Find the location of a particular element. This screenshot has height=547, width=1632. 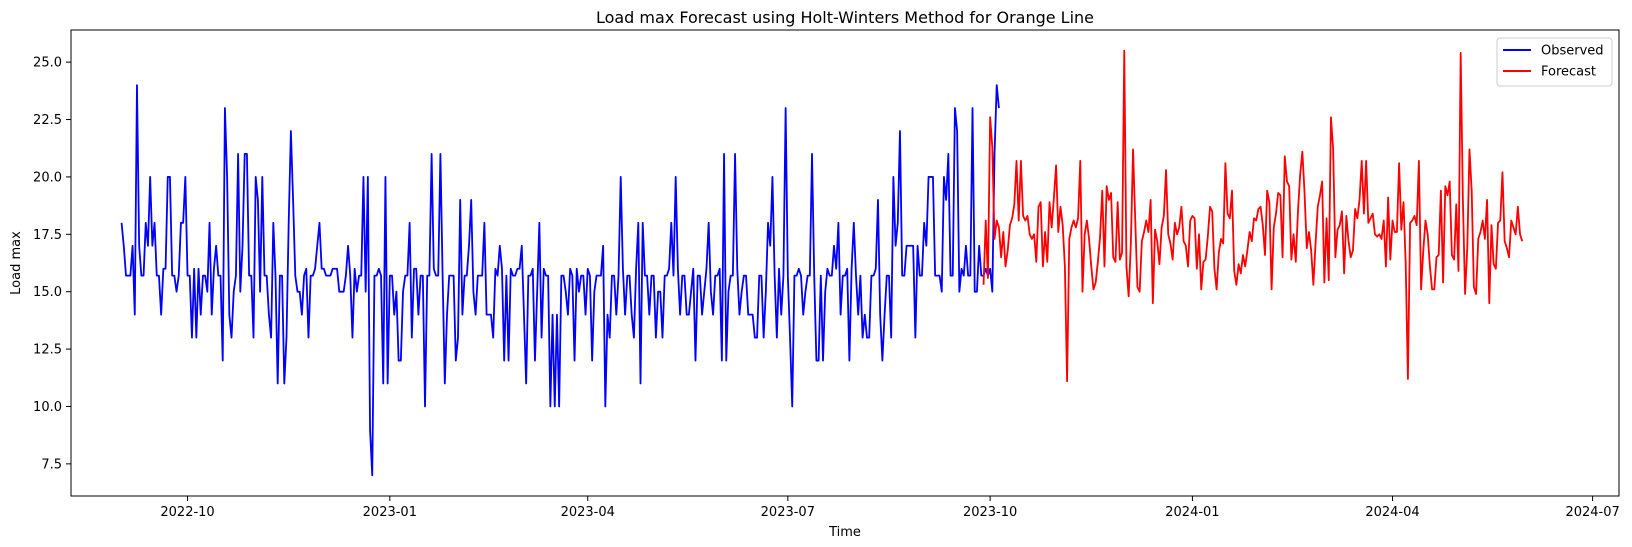

y-tick-label: 10.0 is located at coordinates (47, 407).